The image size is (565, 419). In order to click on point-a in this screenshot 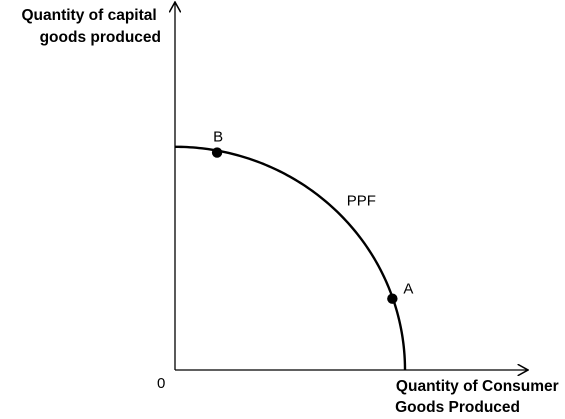, I will do `click(392, 298)`.